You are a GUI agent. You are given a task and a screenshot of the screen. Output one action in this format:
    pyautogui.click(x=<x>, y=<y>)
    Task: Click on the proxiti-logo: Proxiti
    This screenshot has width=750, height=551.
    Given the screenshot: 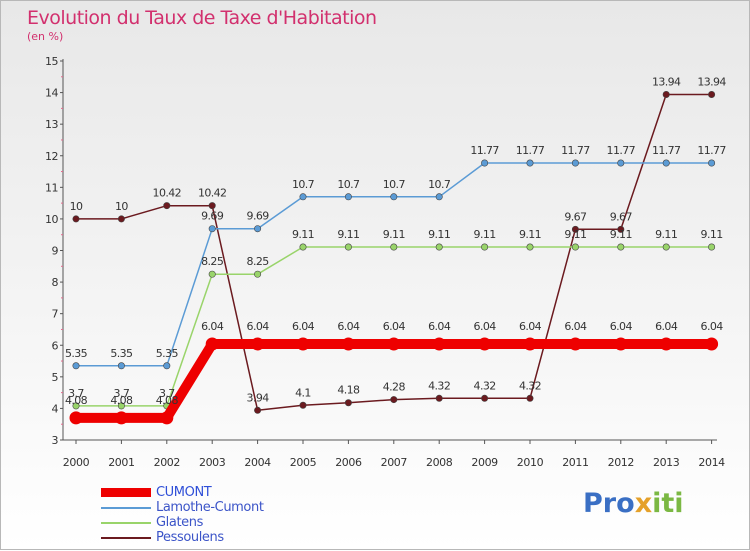 What is the action you would take?
    pyautogui.click(x=633, y=503)
    